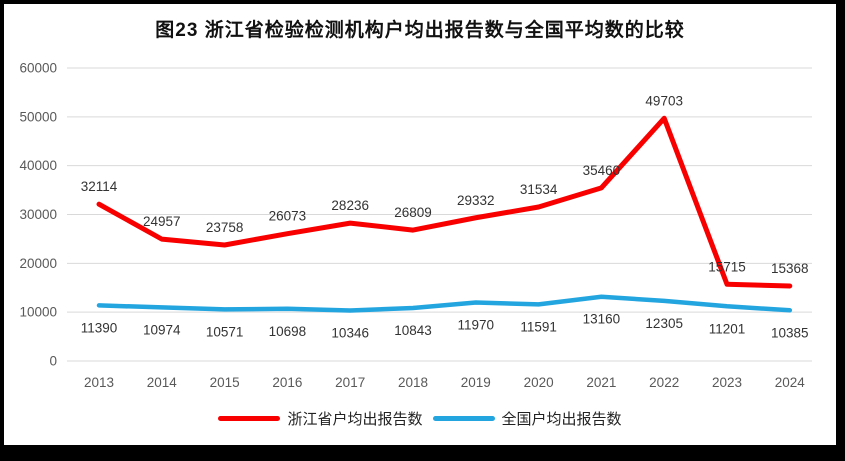 The height and width of the screenshot is (461, 845). I want to click on x-axis-tick-label: 2024, so click(790, 382).